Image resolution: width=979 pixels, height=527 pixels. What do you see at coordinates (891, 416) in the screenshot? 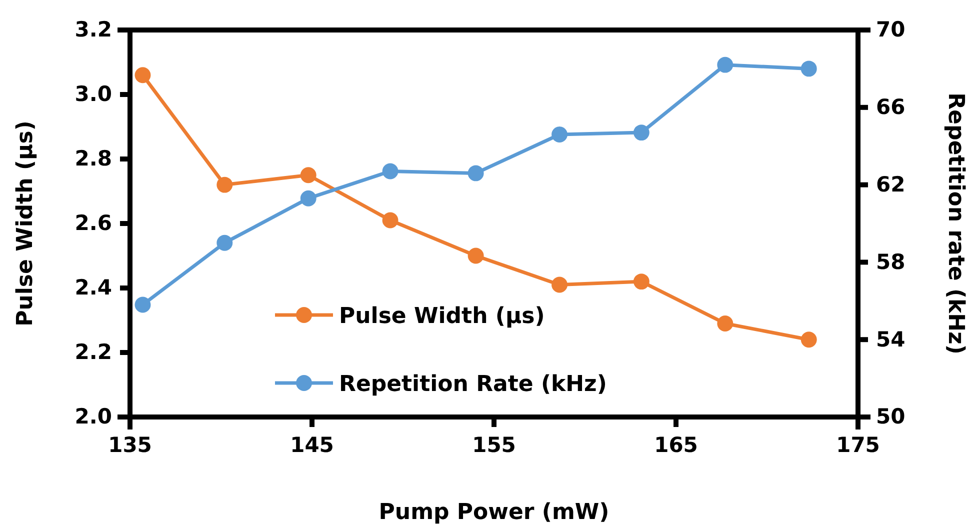
I see `y2-tick-label: 50` at bounding box center [891, 416].